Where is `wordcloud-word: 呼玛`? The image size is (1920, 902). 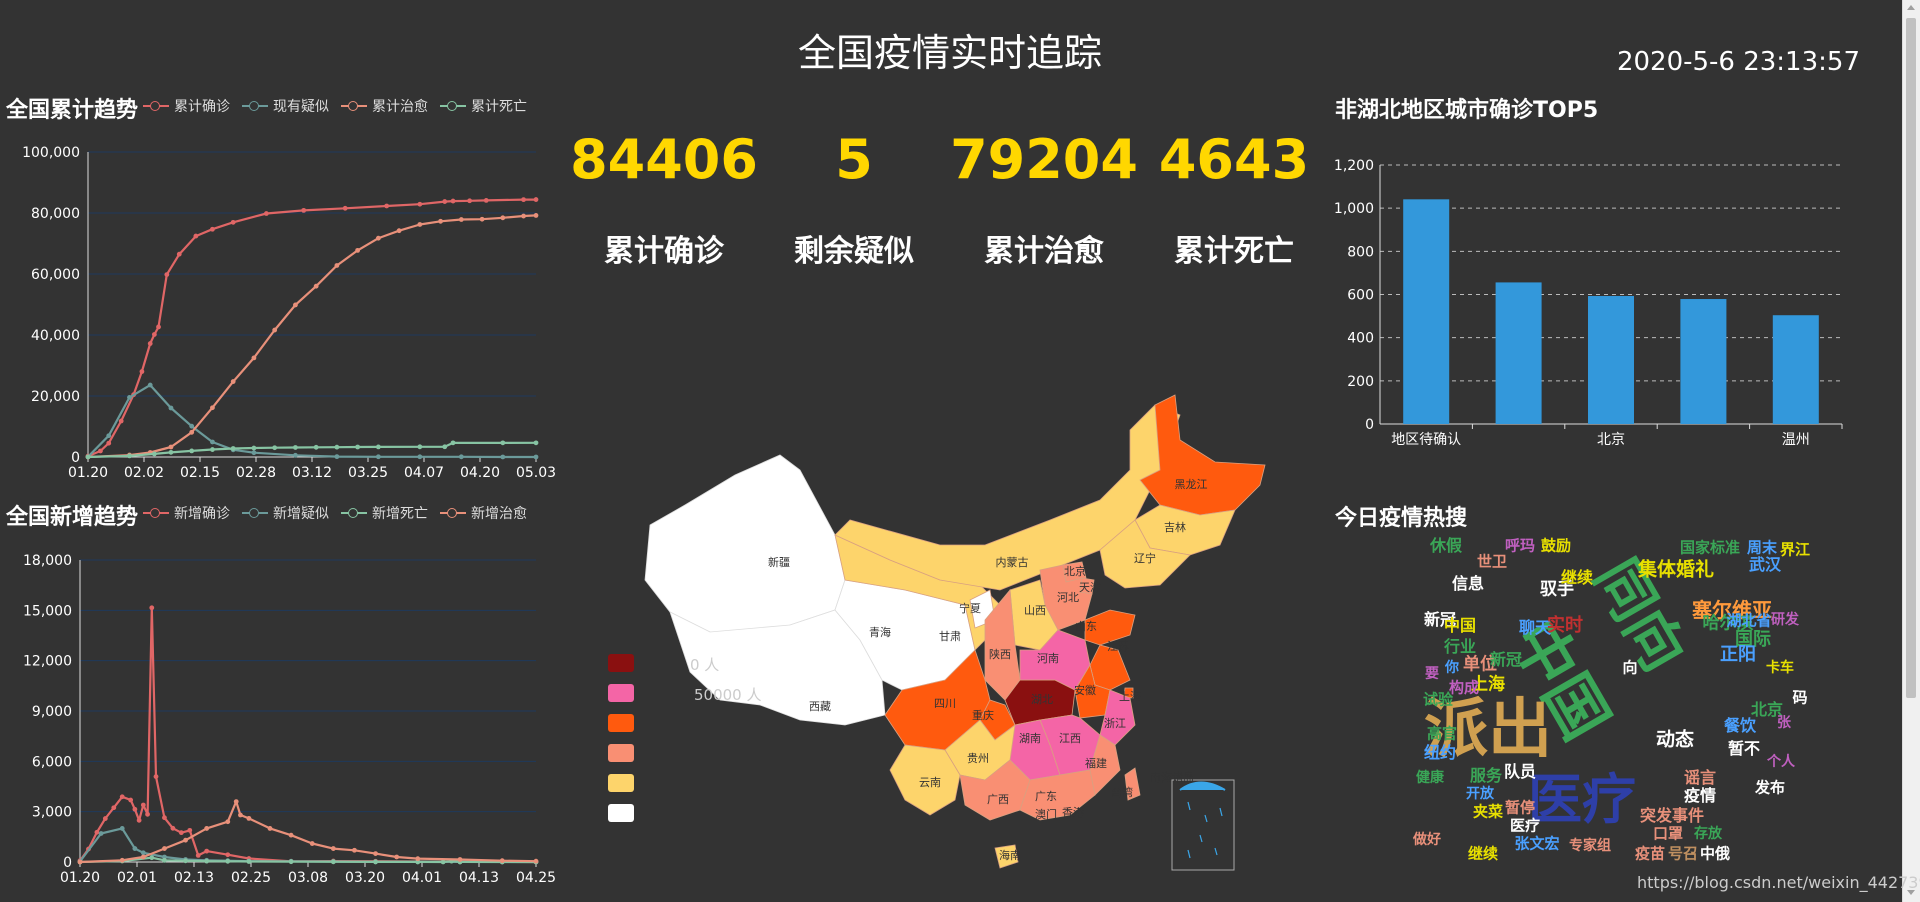 wordcloud-word: 呼玛 is located at coordinates (1520, 545).